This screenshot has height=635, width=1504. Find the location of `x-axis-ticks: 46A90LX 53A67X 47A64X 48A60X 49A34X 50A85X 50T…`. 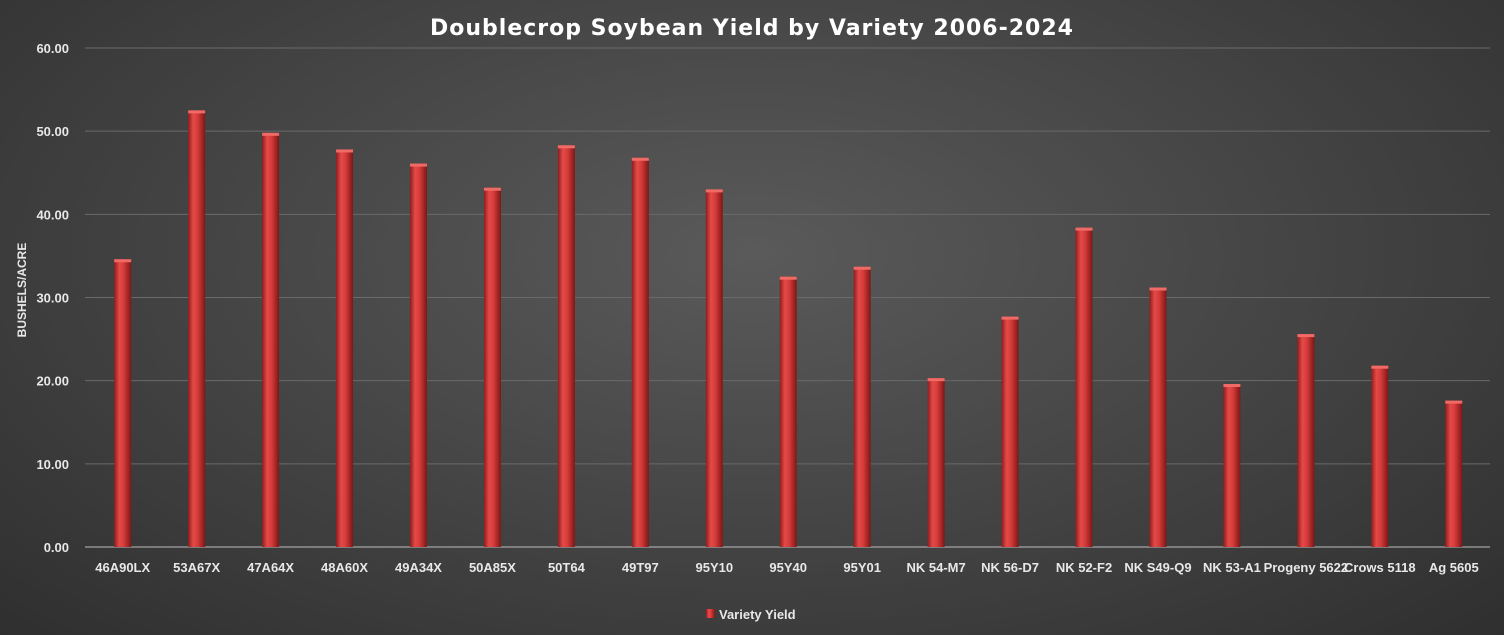

x-axis-ticks: 46A90LX 53A67X 47A64X 48A60X 49A34X 50A85X 50T… is located at coordinates (786, 567).